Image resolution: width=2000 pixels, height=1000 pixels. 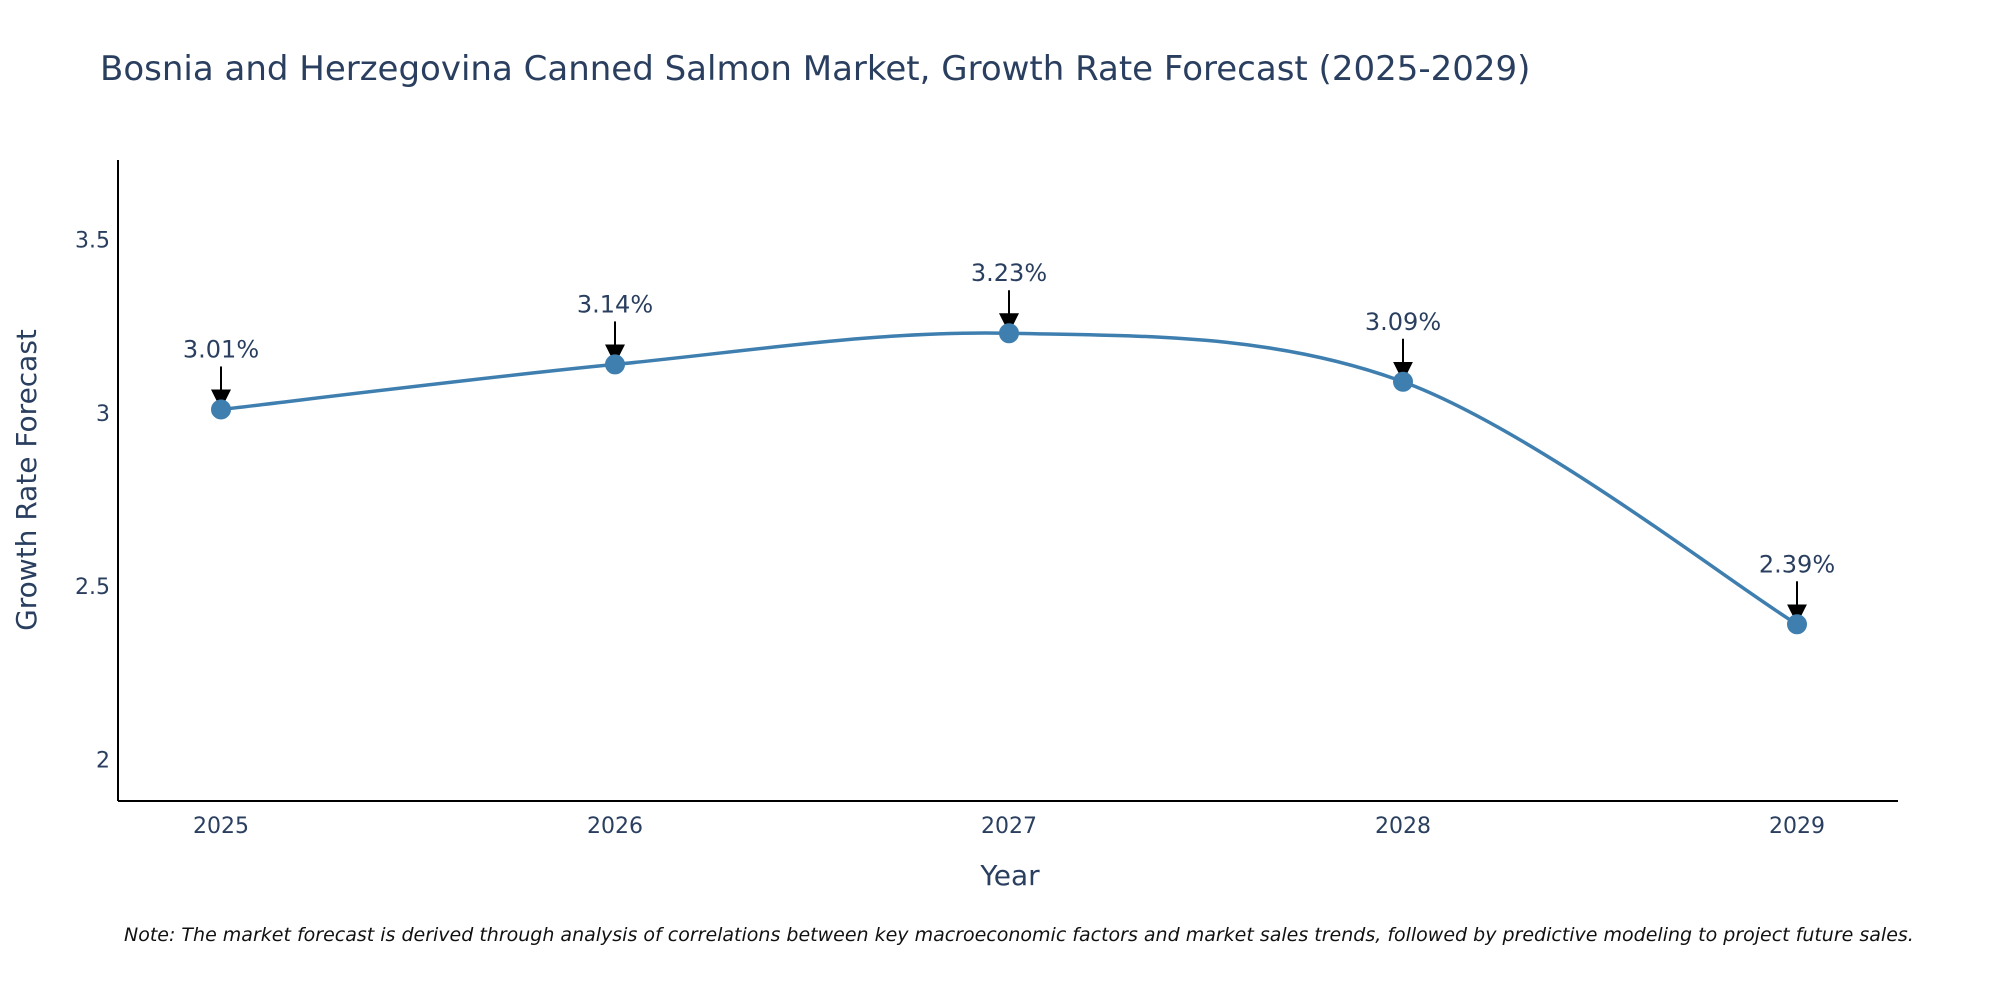 I want to click on data-label: 3.01%, so click(x=221, y=349).